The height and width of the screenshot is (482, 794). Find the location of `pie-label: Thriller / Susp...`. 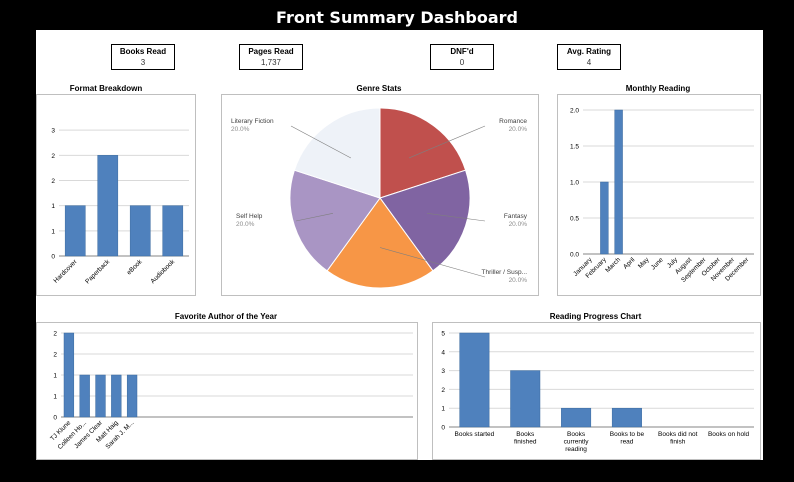

pie-label: Thriller / Susp... is located at coordinates (504, 272).